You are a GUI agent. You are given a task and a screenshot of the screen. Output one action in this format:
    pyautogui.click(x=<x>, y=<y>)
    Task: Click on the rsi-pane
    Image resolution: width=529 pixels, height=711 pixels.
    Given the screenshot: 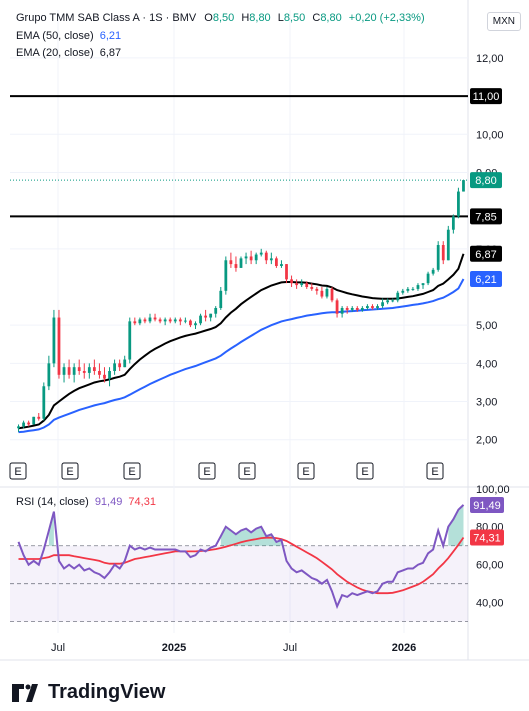 What is the action you would take?
    pyautogui.click(x=239, y=563)
    